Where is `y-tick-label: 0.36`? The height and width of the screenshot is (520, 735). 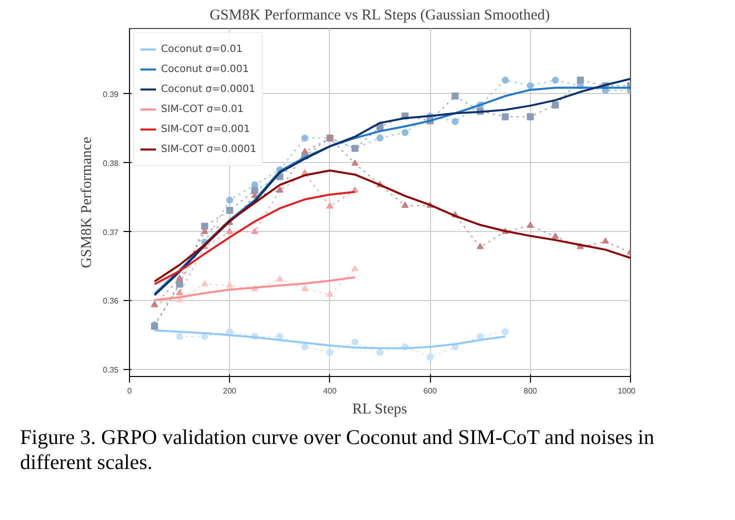
y-tick-label: 0.36 is located at coordinates (111, 301).